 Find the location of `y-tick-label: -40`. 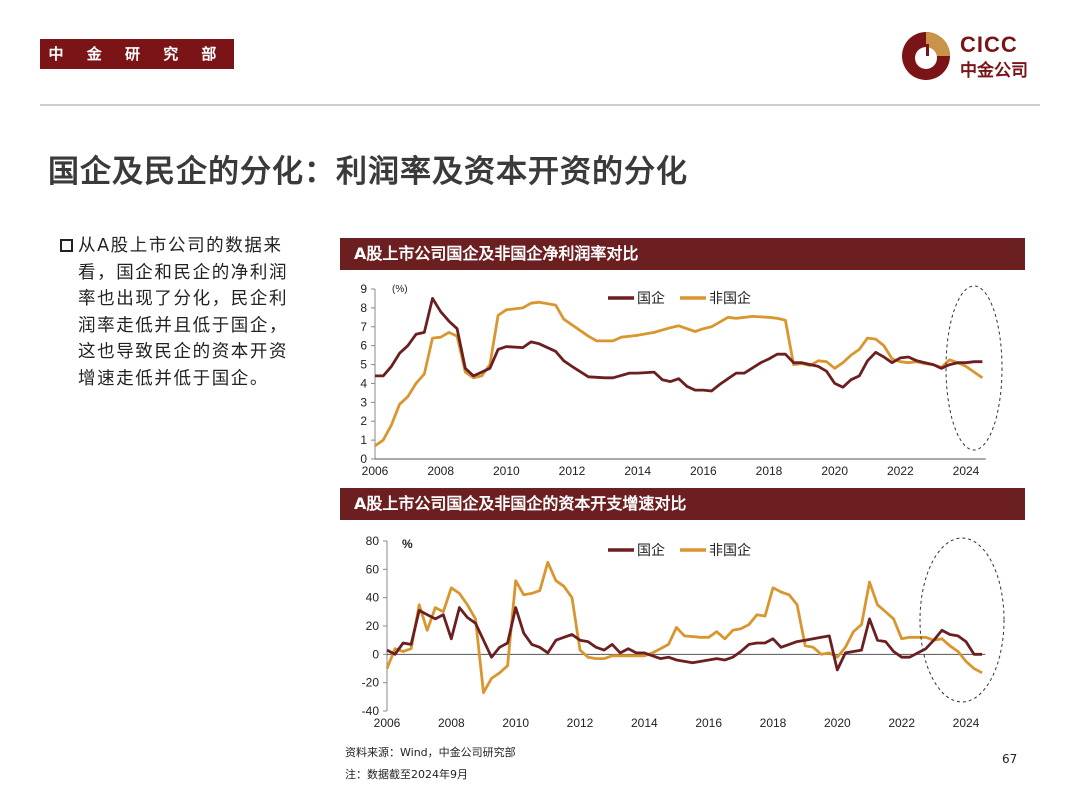

y-tick-label: -40 is located at coordinates (371, 711).